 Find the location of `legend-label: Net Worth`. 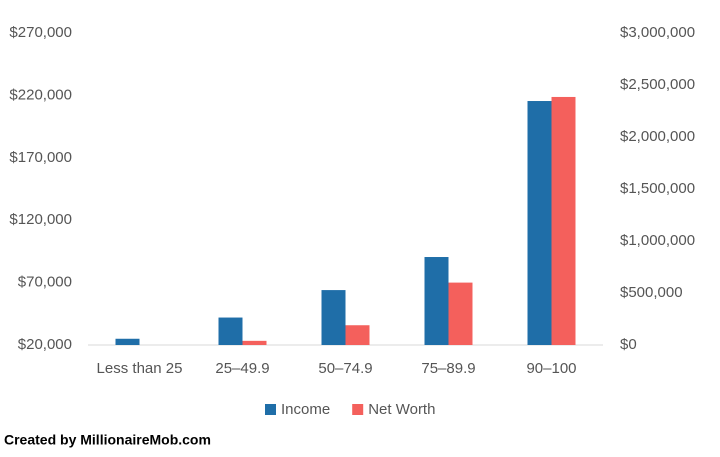

legend-label: Net Worth is located at coordinates (401, 409).